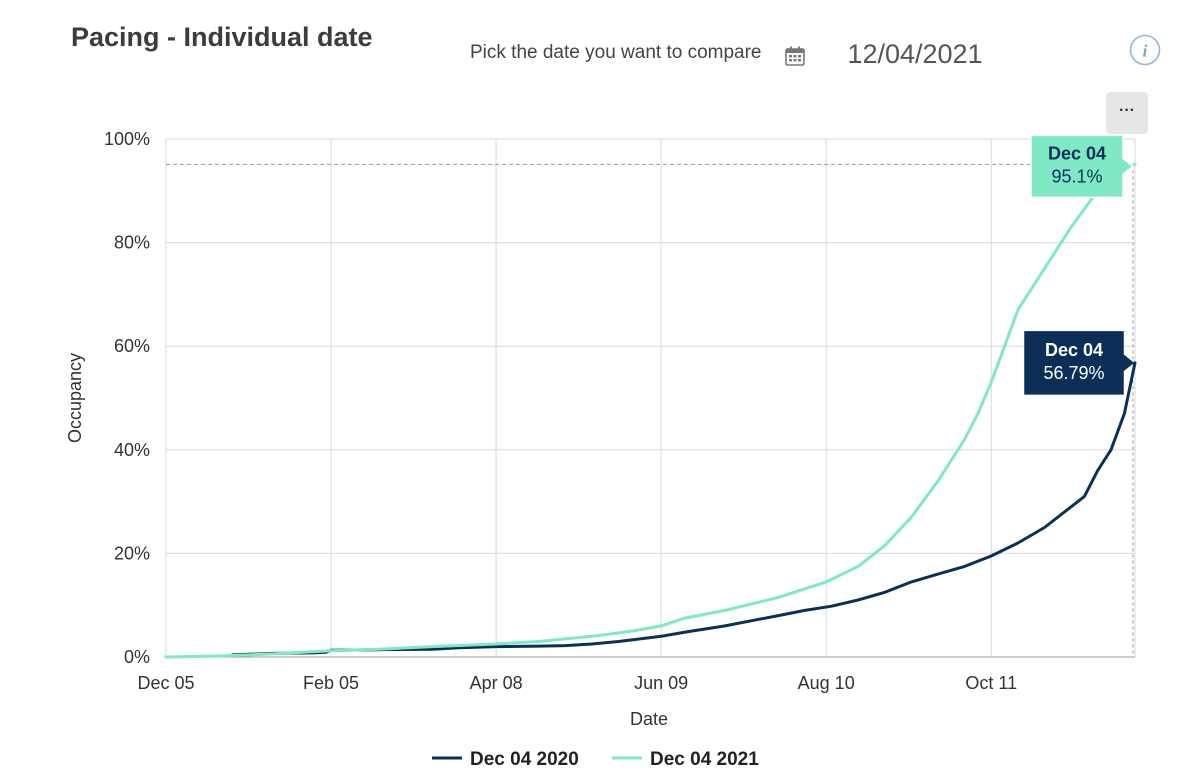 The width and height of the screenshot is (1200, 776). What do you see at coordinates (649, 719) in the screenshot?
I see `x-axis-title: Date` at bounding box center [649, 719].